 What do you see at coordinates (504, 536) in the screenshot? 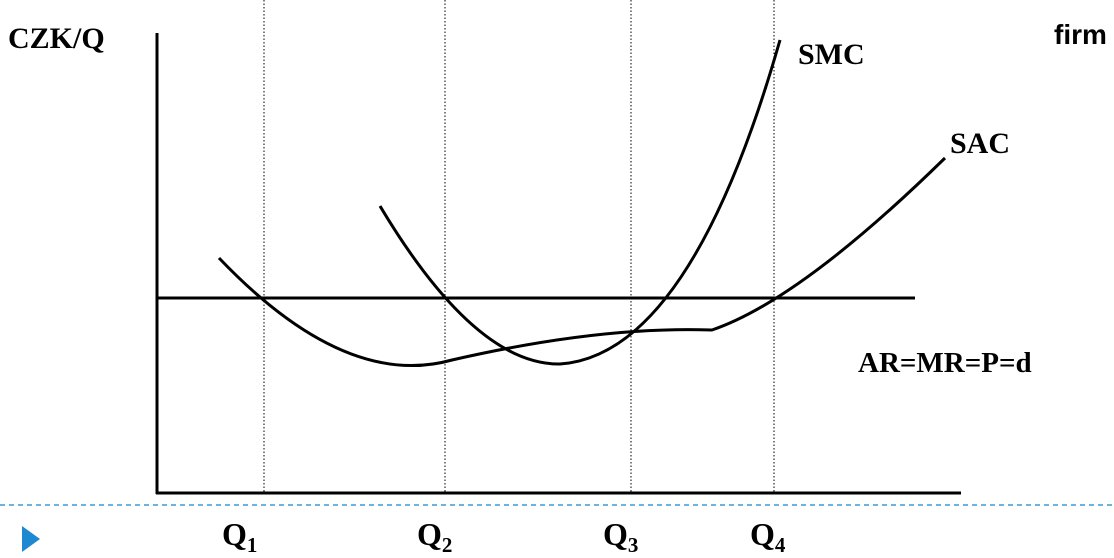
I see `quantity-labels: Q1 Q2 Q3 Q4` at bounding box center [504, 536].